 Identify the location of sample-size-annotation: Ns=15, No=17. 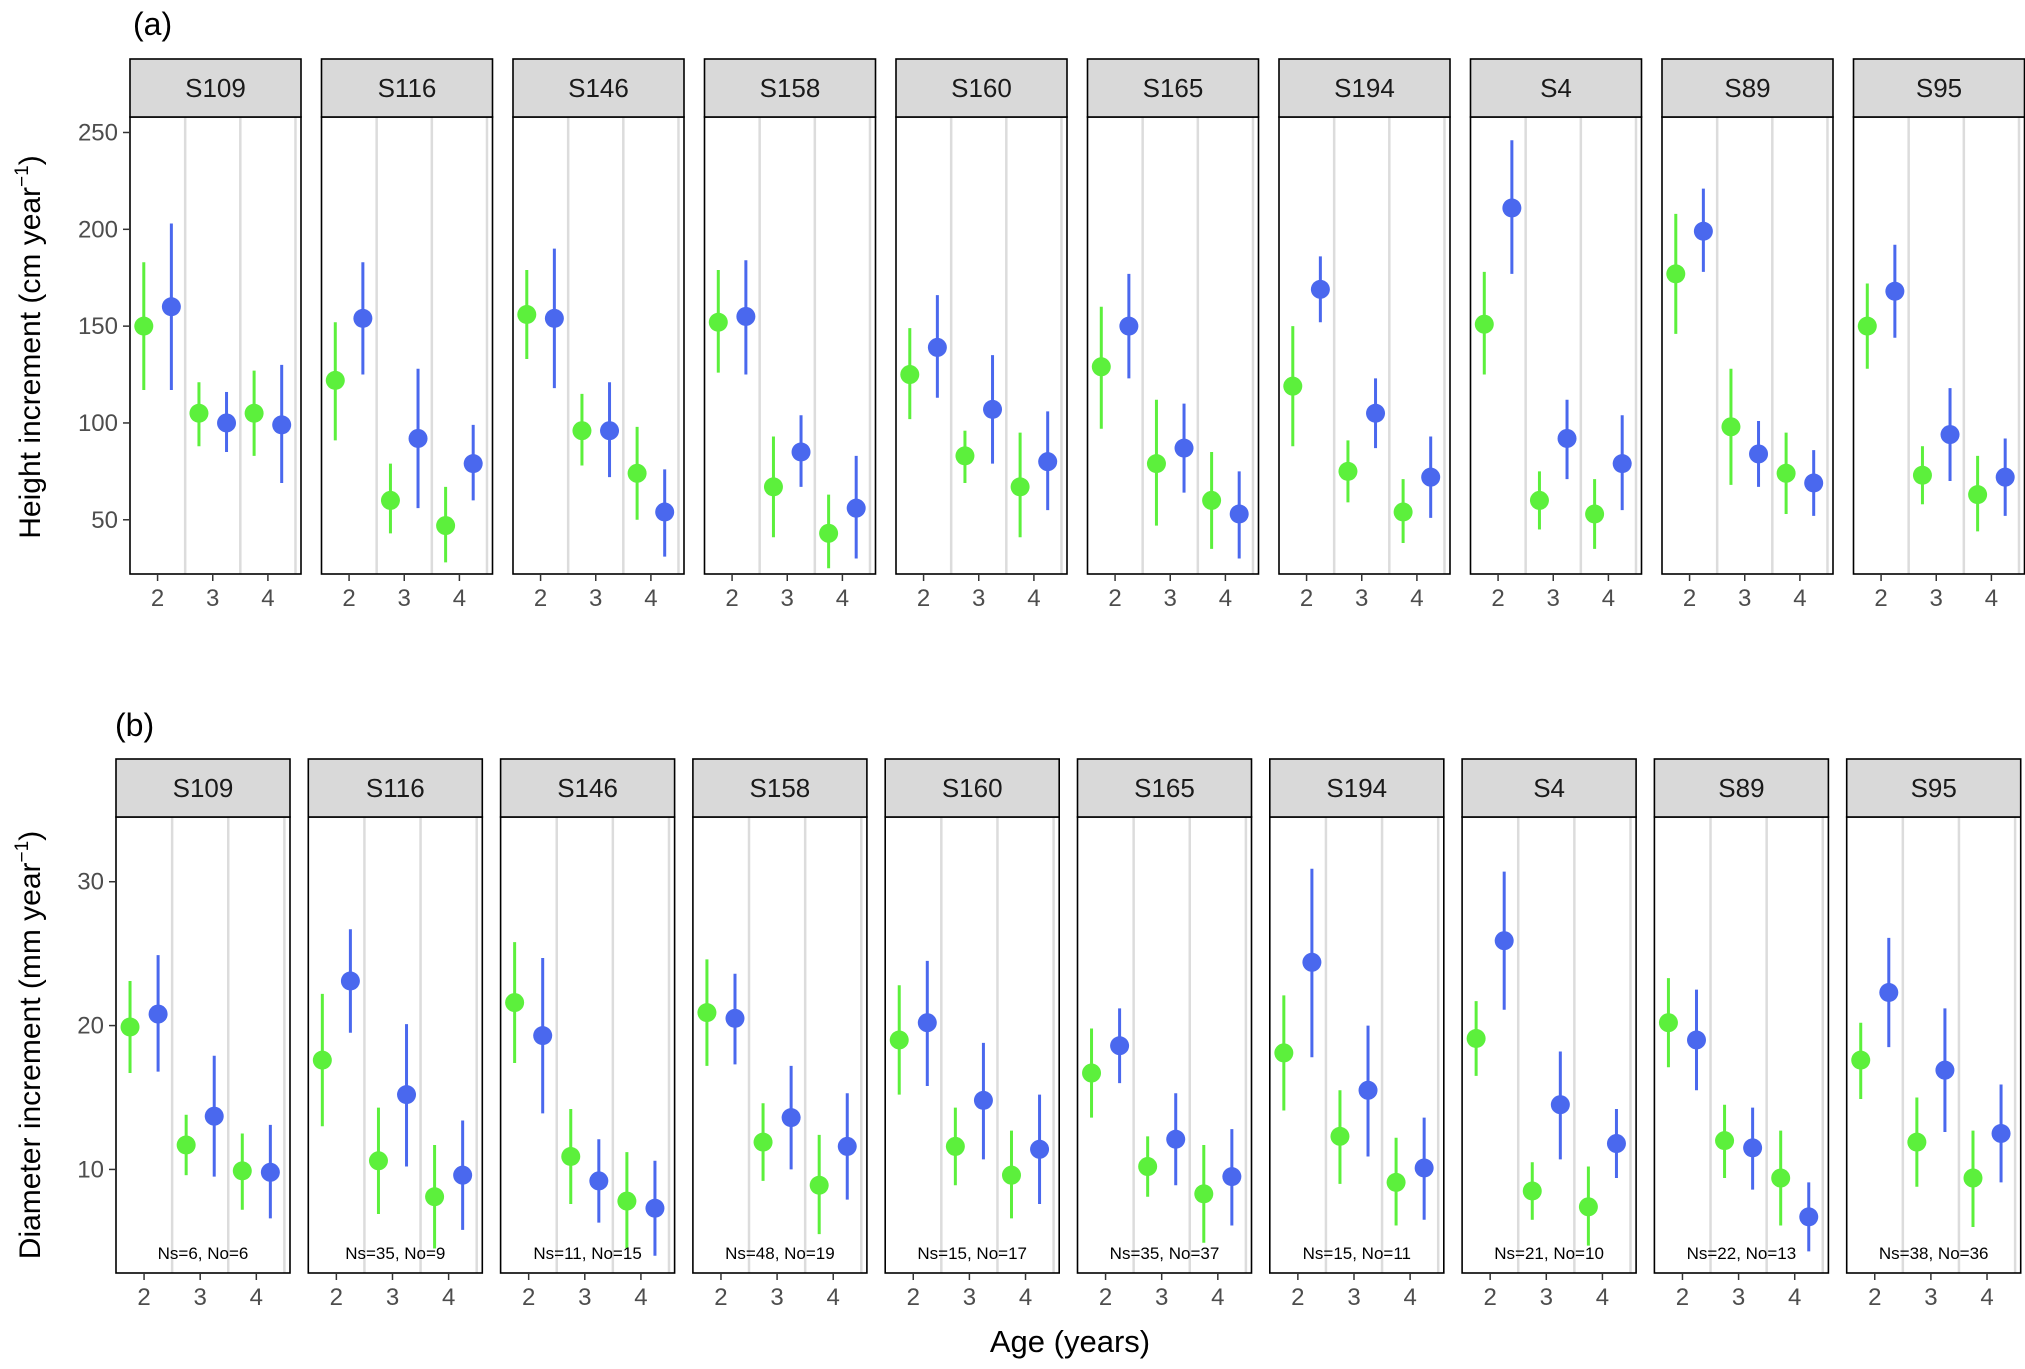
(972, 1253).